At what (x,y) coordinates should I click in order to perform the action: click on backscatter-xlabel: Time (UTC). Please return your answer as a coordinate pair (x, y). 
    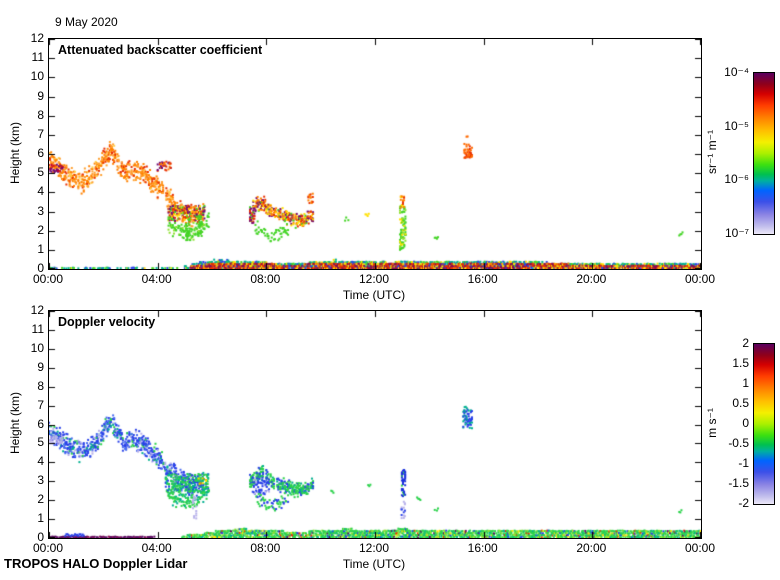
    Looking at the image, I should click on (374, 295).